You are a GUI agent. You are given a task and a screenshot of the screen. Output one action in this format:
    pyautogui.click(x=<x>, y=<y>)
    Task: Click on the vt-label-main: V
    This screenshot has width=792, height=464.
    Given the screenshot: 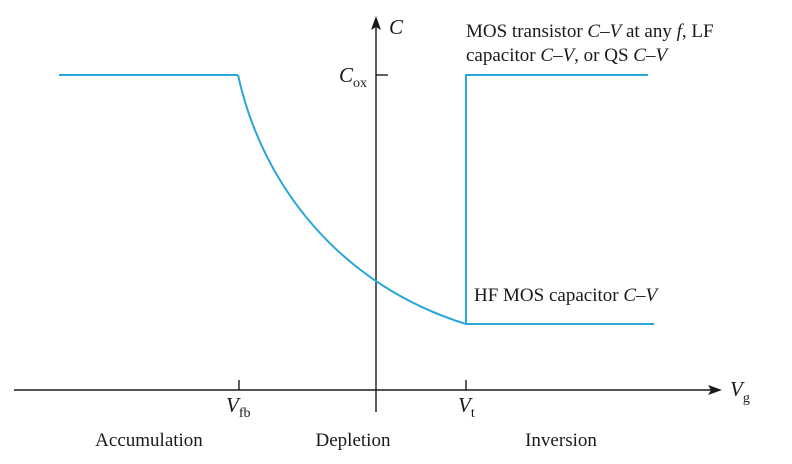 What is the action you would take?
    pyautogui.click(x=465, y=405)
    